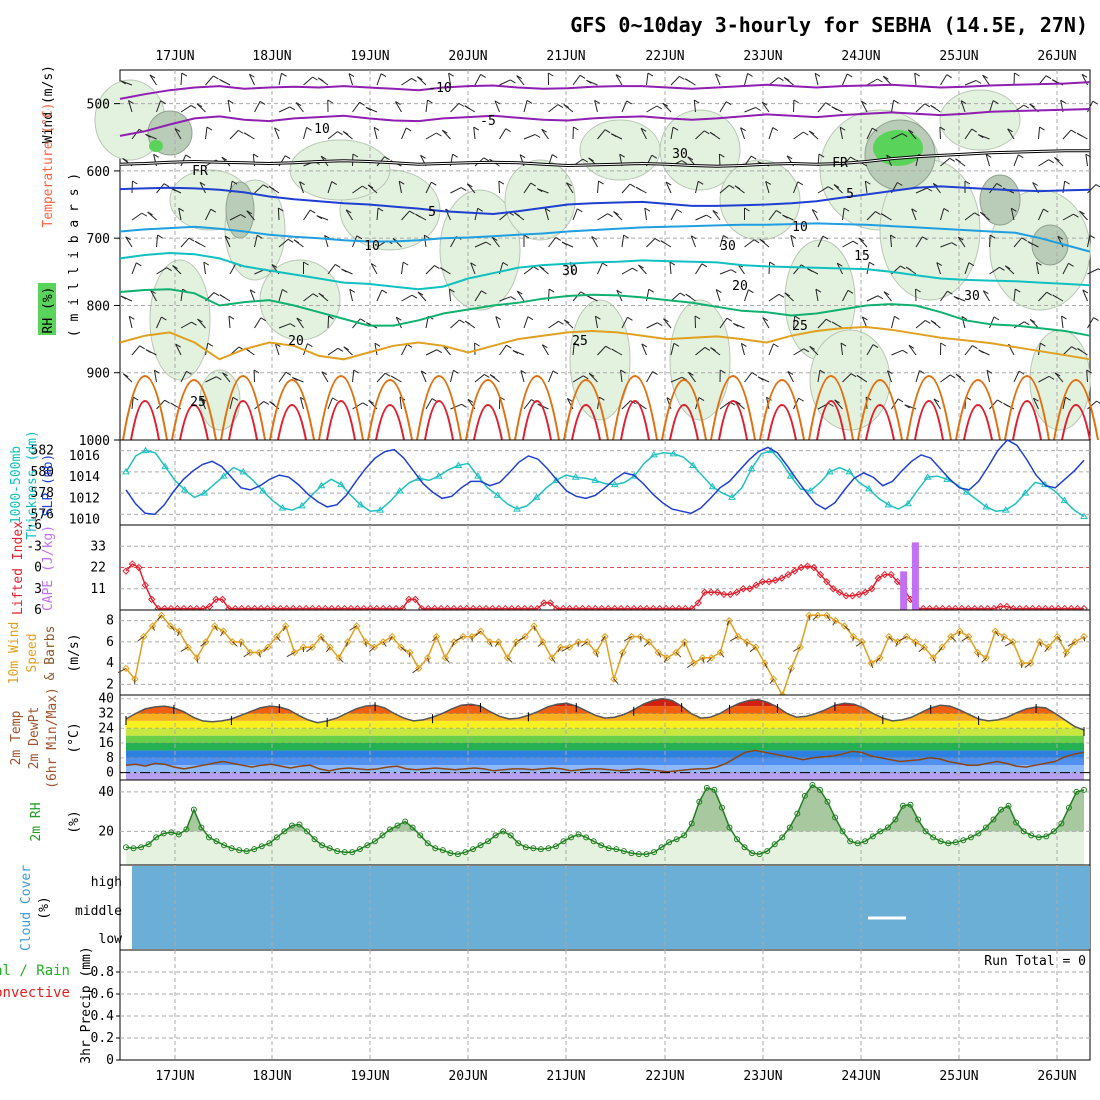 This screenshot has height=1100, width=1100. Describe the element at coordinates (200, 171) in the screenshot. I see `isotherm-label-2: FR` at that location.